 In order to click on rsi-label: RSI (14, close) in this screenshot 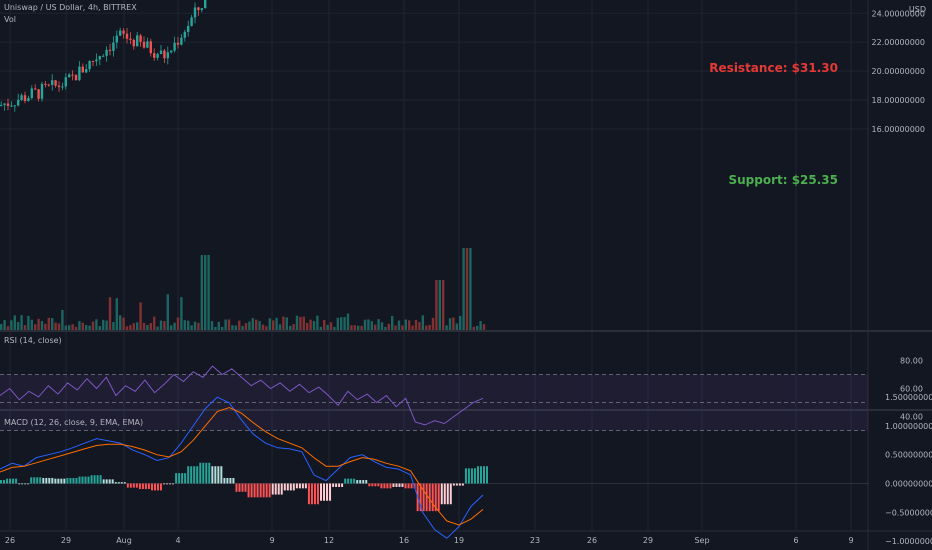, I will do `click(33, 340)`.